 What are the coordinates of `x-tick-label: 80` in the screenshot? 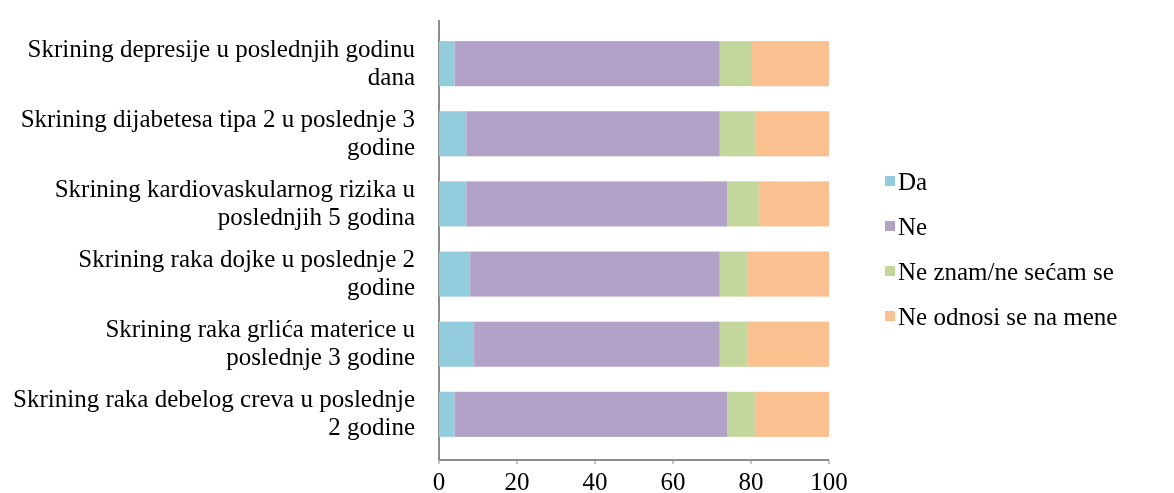 It's located at (751, 480).